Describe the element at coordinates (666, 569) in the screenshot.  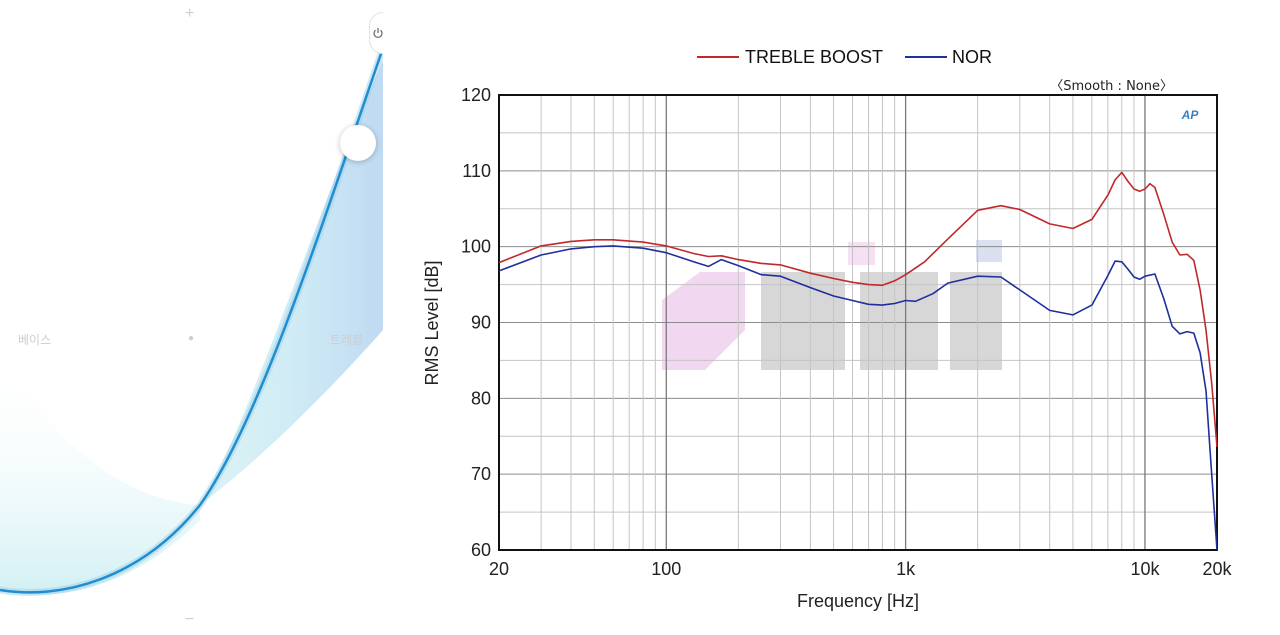
I see `x-tick-label: 100` at that location.